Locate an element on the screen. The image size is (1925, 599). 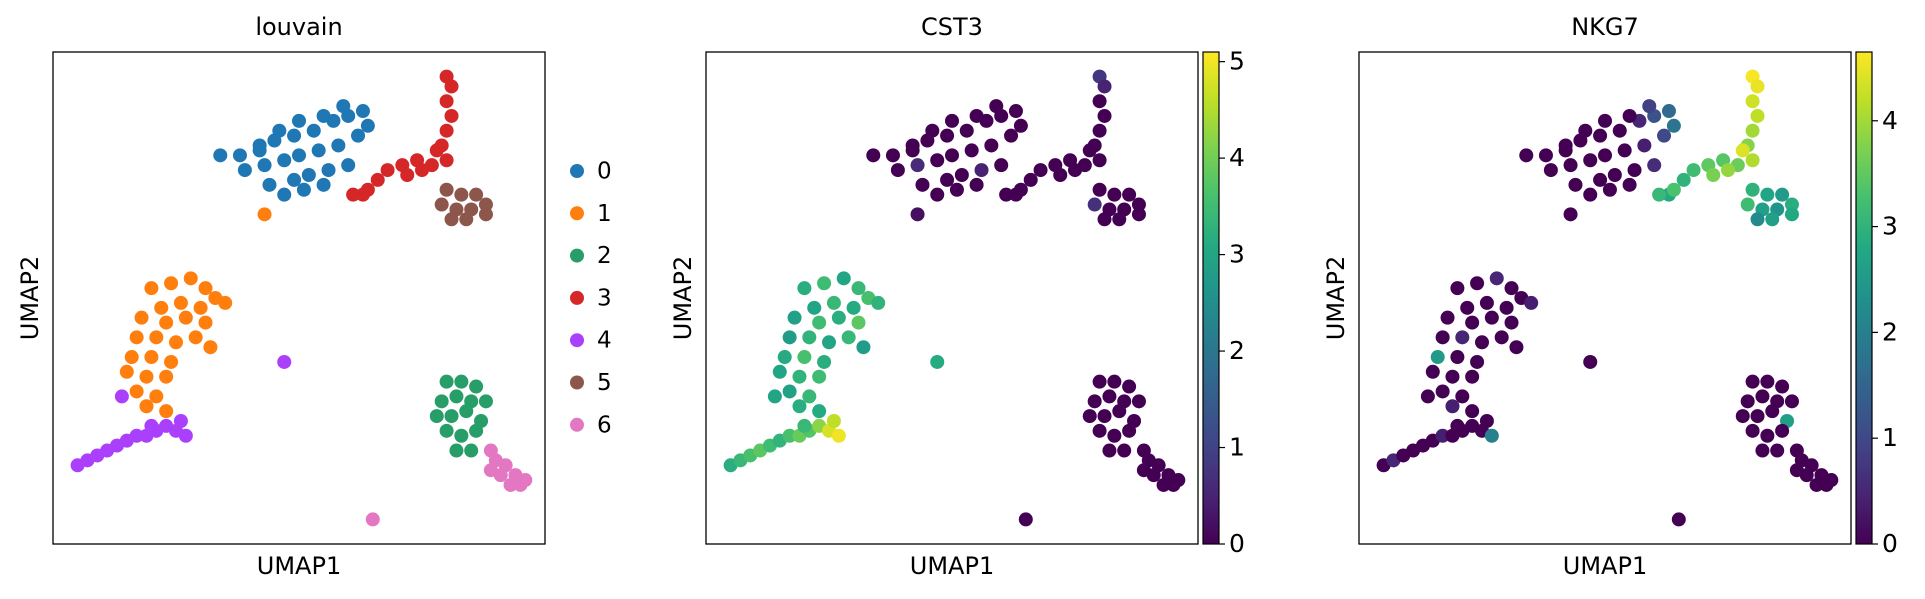
legend-marker is located at coordinates (577, 297).